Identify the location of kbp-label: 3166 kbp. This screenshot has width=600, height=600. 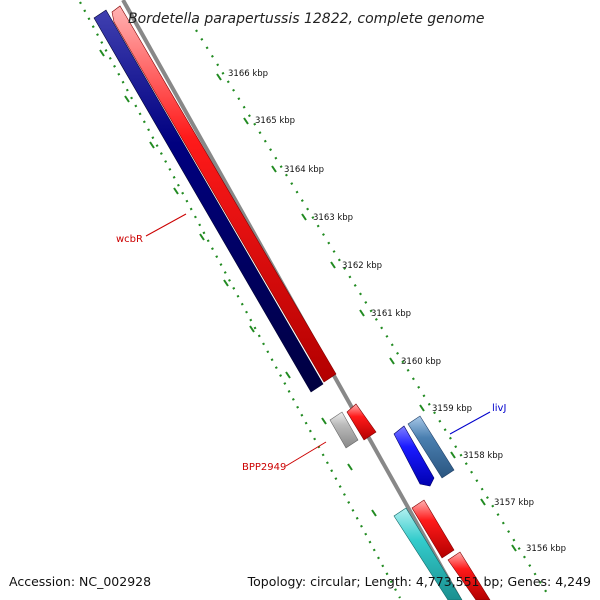
(248, 74).